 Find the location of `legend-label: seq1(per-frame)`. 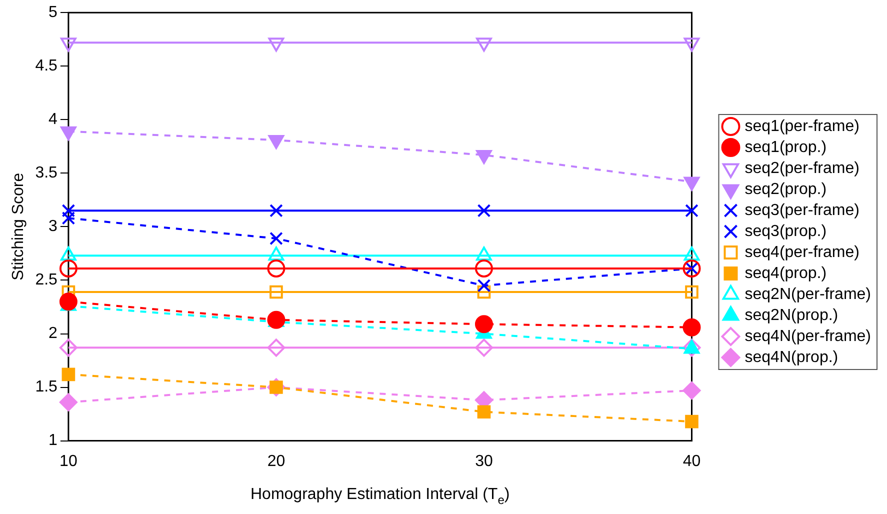

legend-label: seq1(per-frame) is located at coordinates (802, 126).